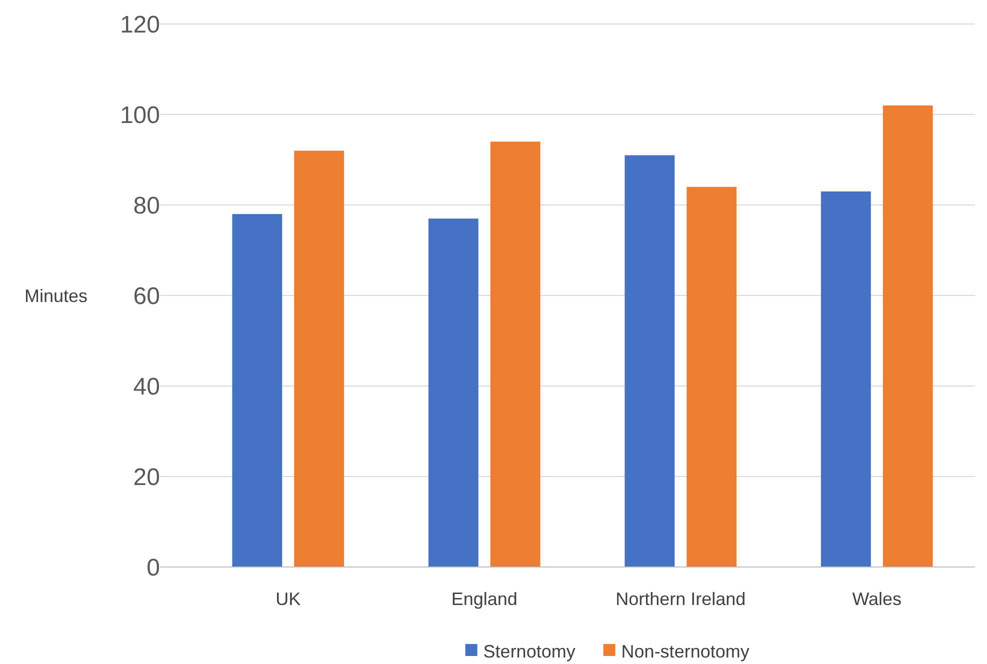  What do you see at coordinates (153, 568) in the screenshot?
I see `y-tick-label: 0` at bounding box center [153, 568].